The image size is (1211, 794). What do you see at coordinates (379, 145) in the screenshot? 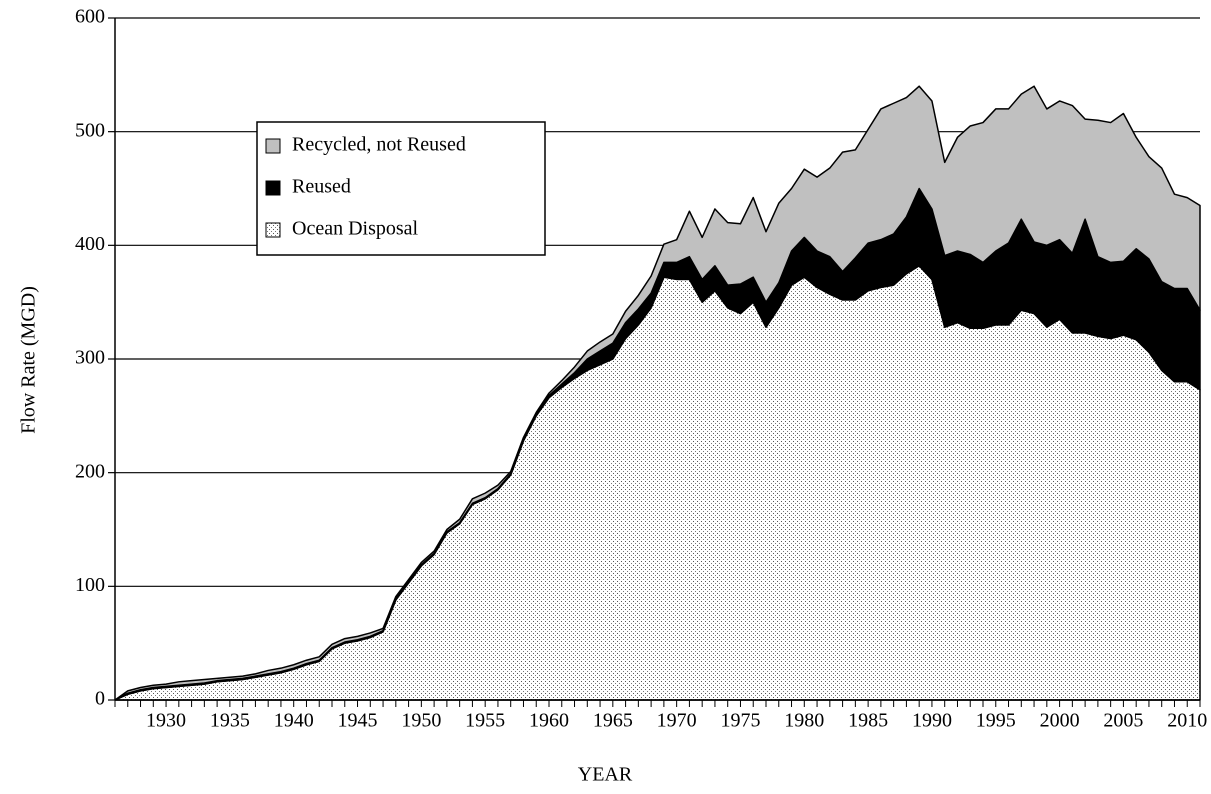
I see `legend-label: Recycled, not Reused` at bounding box center [379, 145].